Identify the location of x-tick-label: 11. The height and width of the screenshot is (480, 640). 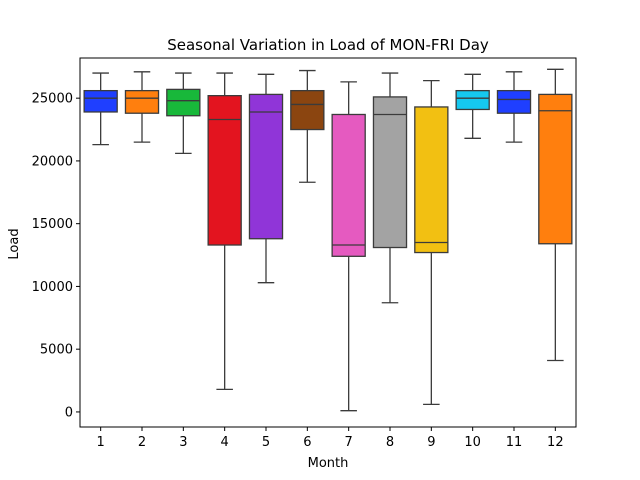
(514, 442).